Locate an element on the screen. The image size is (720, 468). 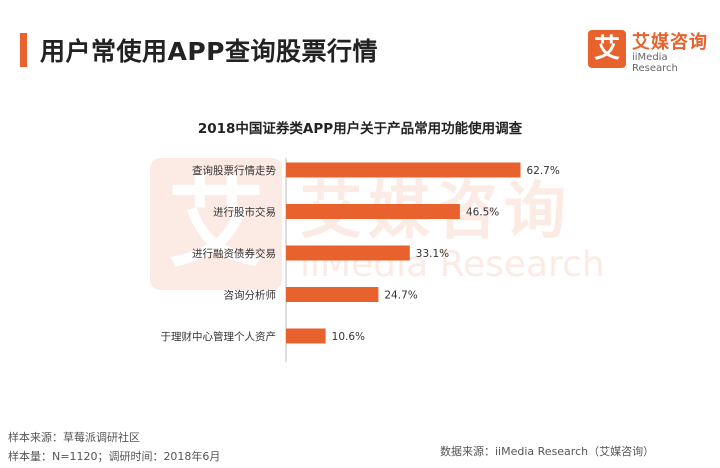
logo-name-en: iiMedia Research is located at coordinates (655, 63).